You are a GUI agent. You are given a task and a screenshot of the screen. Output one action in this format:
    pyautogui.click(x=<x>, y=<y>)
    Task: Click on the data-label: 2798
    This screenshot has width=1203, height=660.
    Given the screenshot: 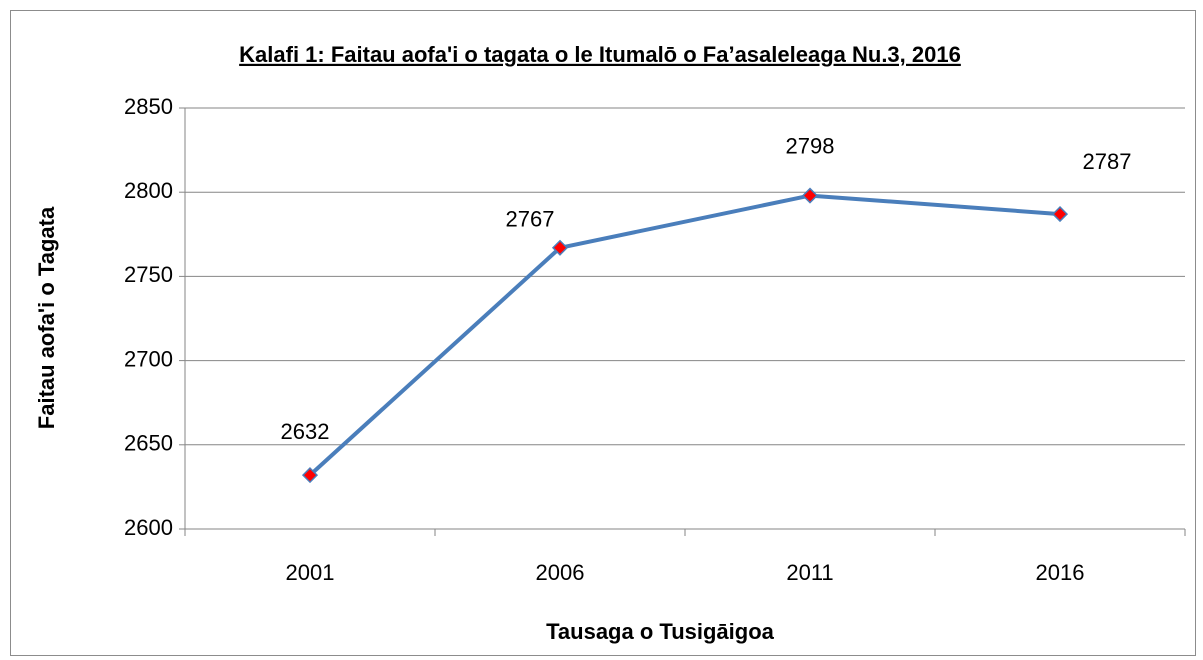 What is the action you would take?
    pyautogui.click(x=810, y=145)
    